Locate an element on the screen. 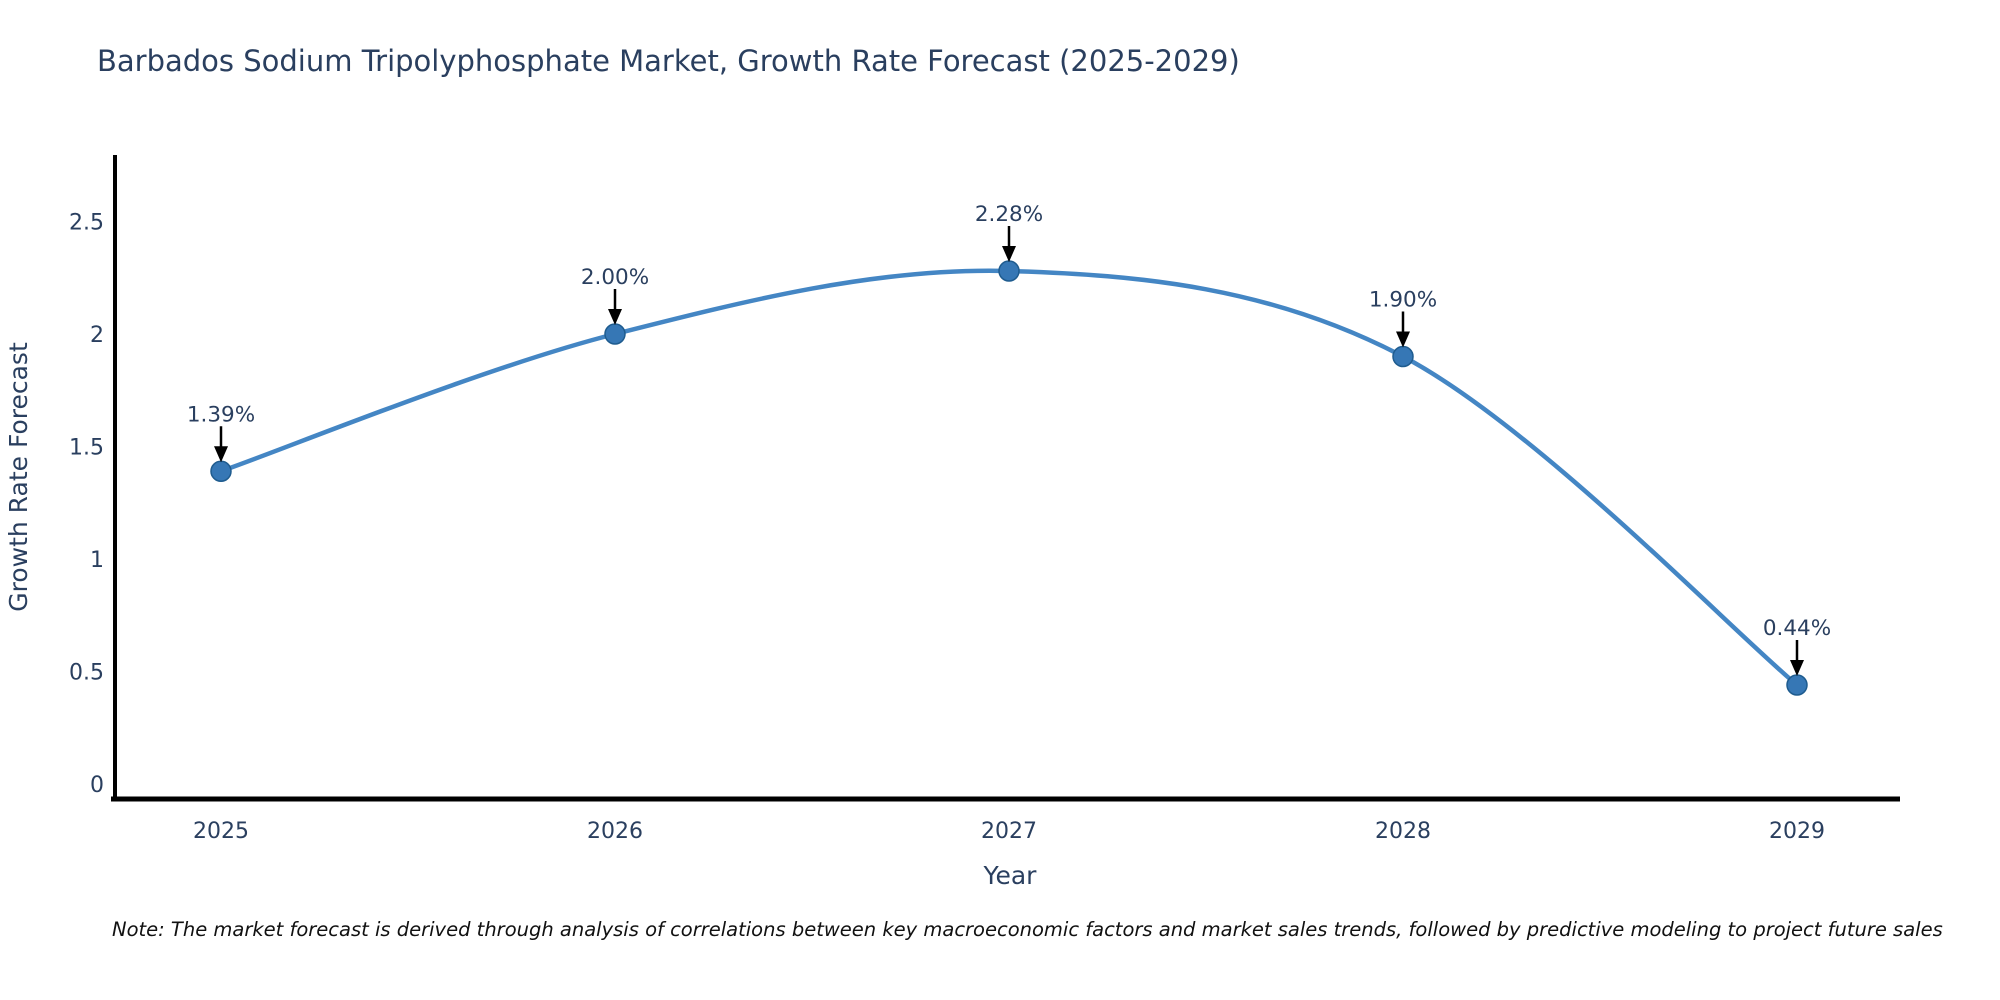  data-point-2025 is located at coordinates (221, 471).